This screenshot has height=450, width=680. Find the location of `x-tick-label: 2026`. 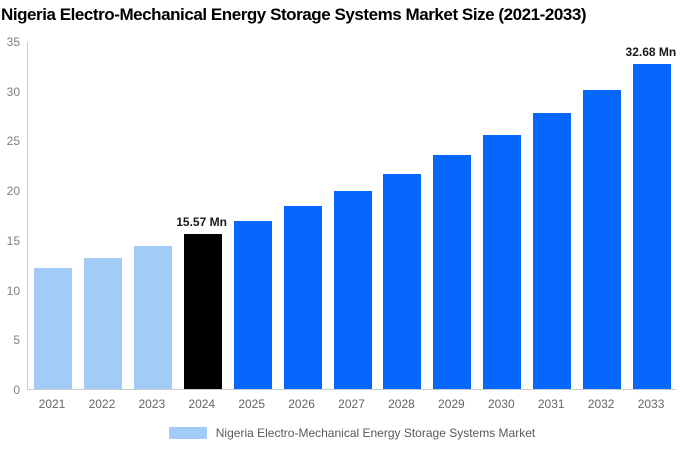

x-tick-label: 2026 is located at coordinates (301, 404).